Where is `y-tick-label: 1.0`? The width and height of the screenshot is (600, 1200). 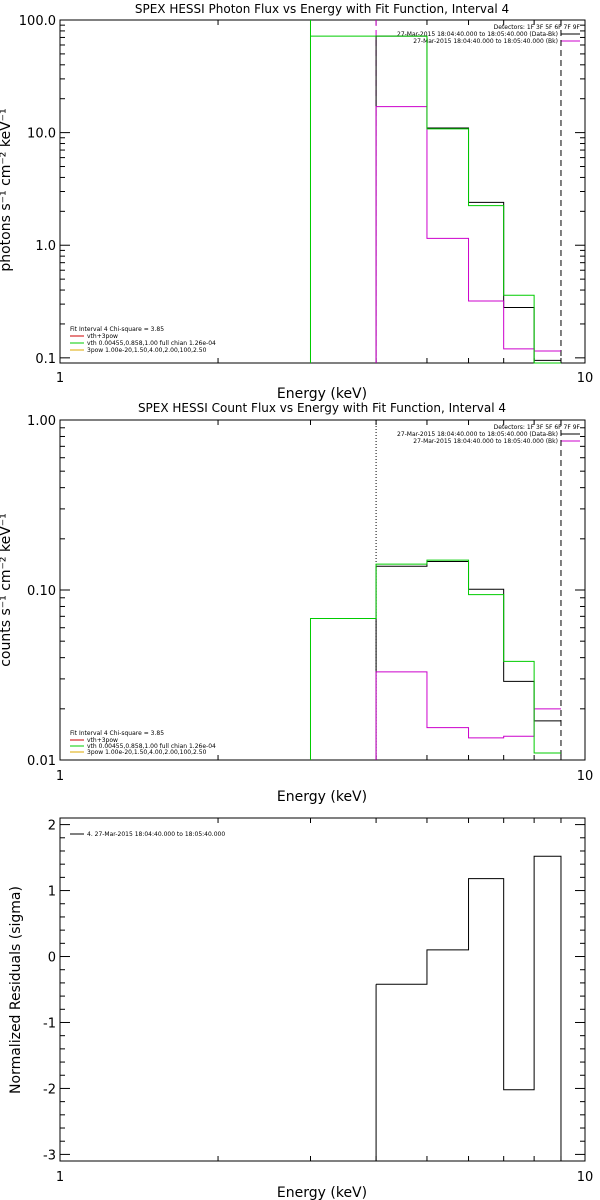
y-tick-label: 1.0 is located at coordinates (45, 246).